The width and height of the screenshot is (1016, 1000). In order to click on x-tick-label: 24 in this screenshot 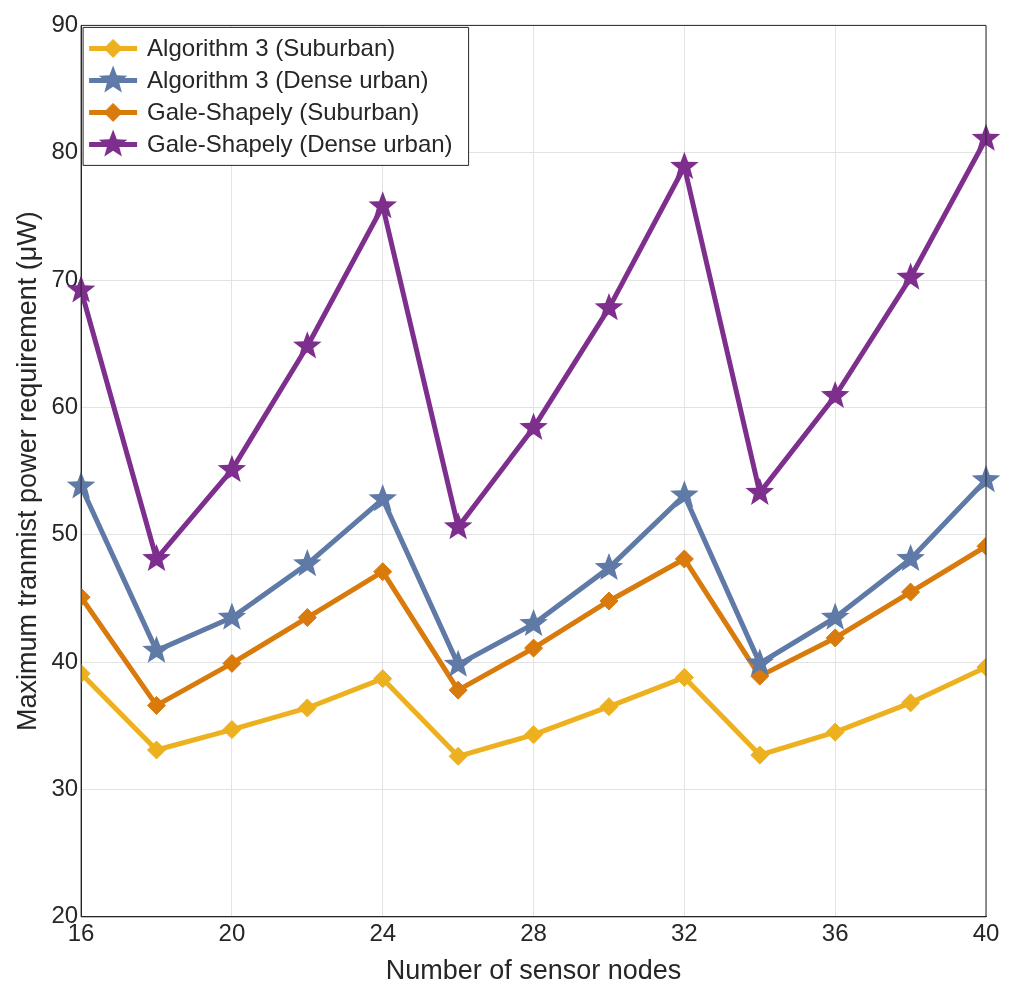, I will do `click(383, 932)`.